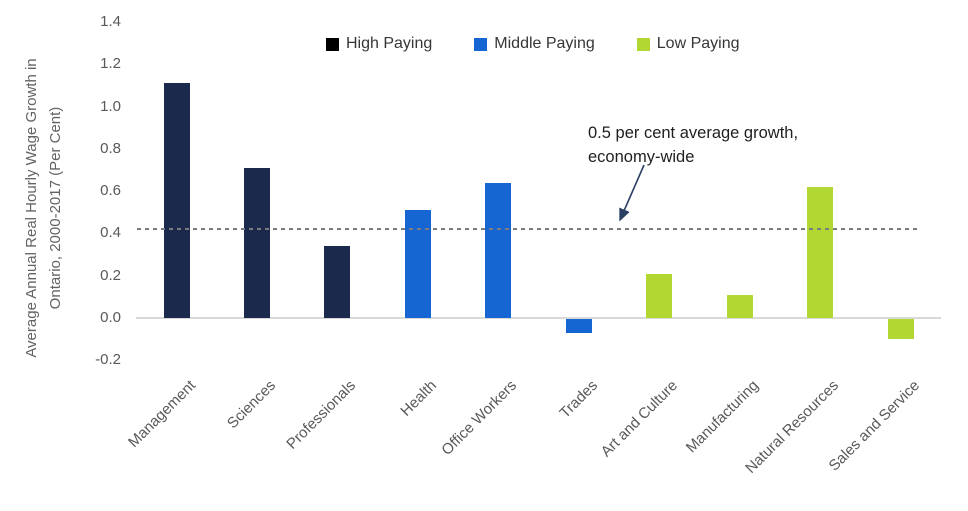 The width and height of the screenshot is (968, 511). What do you see at coordinates (256, 242) in the screenshot?
I see `bar-sciences` at bounding box center [256, 242].